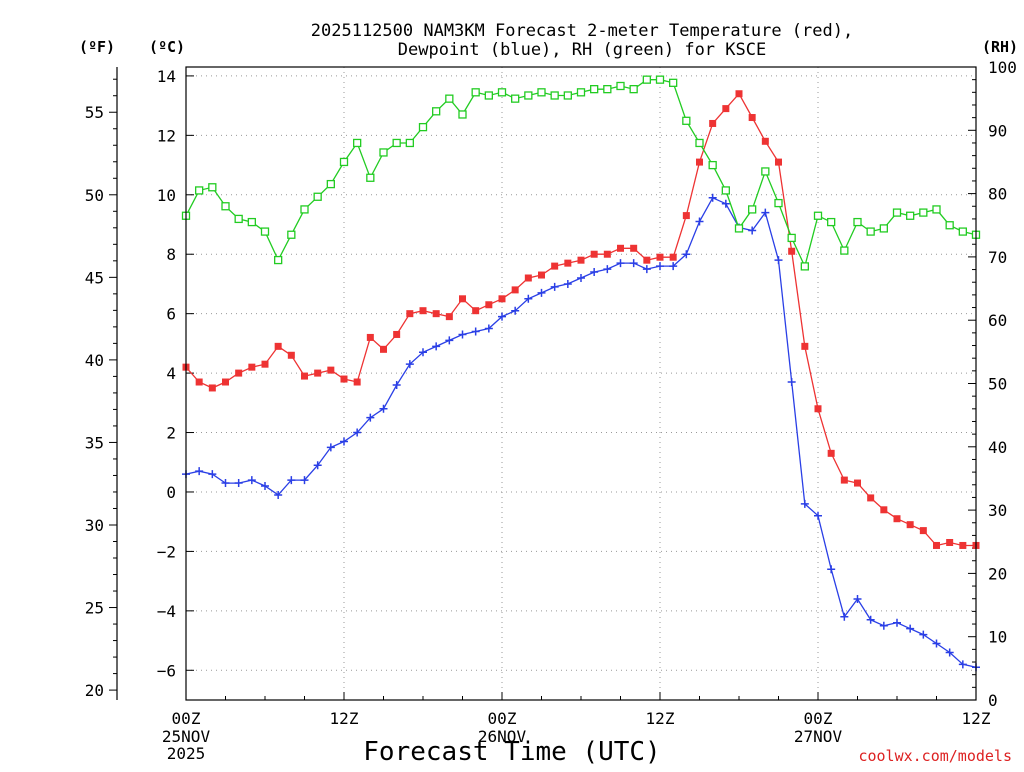  I want to click on rh-tick-label: 70, so click(997, 257).